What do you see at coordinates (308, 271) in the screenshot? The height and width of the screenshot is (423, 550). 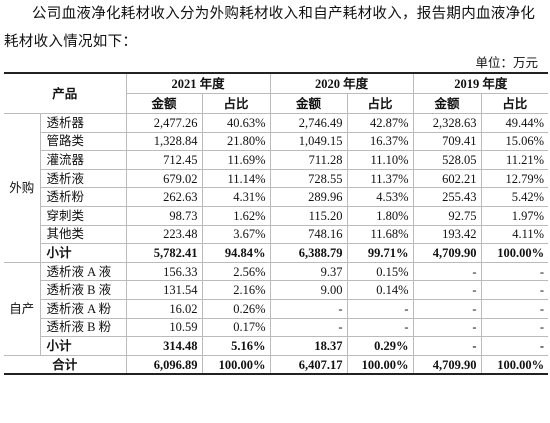 I see `cell: 9.37` at bounding box center [308, 271].